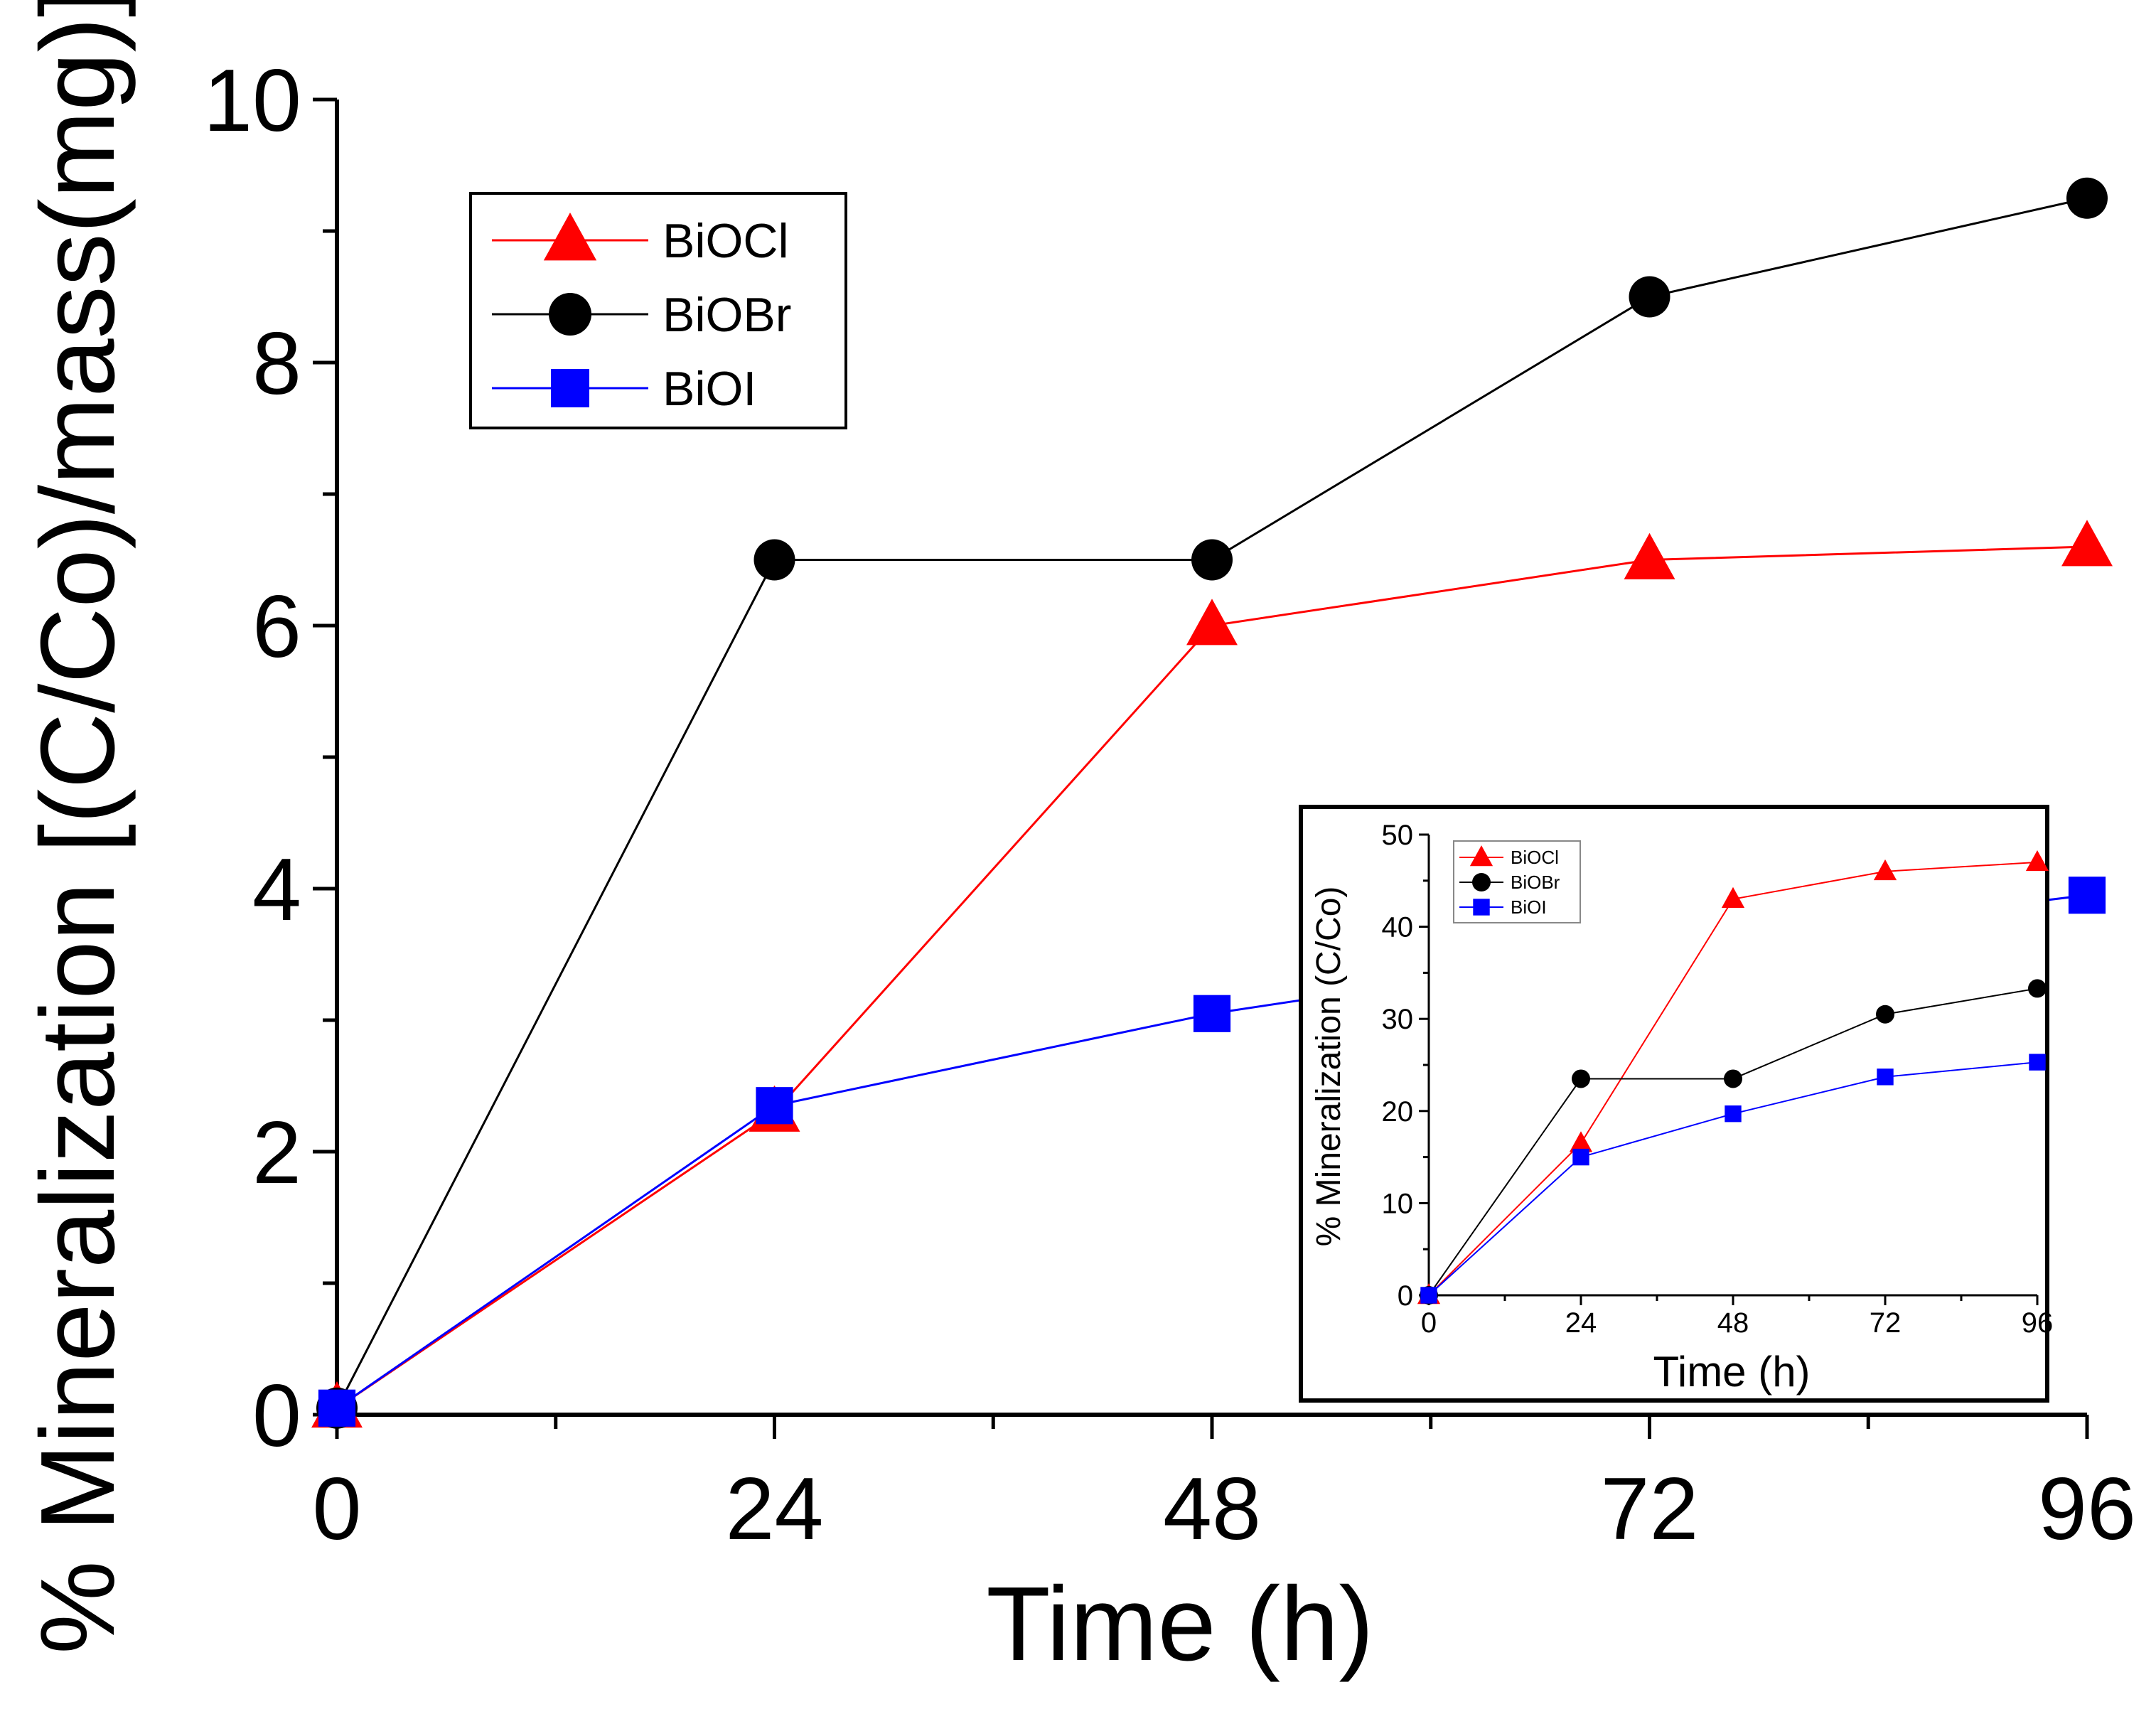  Describe the element at coordinates (1535, 882) in the screenshot. I see `inset-legend-label-biobr: BiOBr` at that location.